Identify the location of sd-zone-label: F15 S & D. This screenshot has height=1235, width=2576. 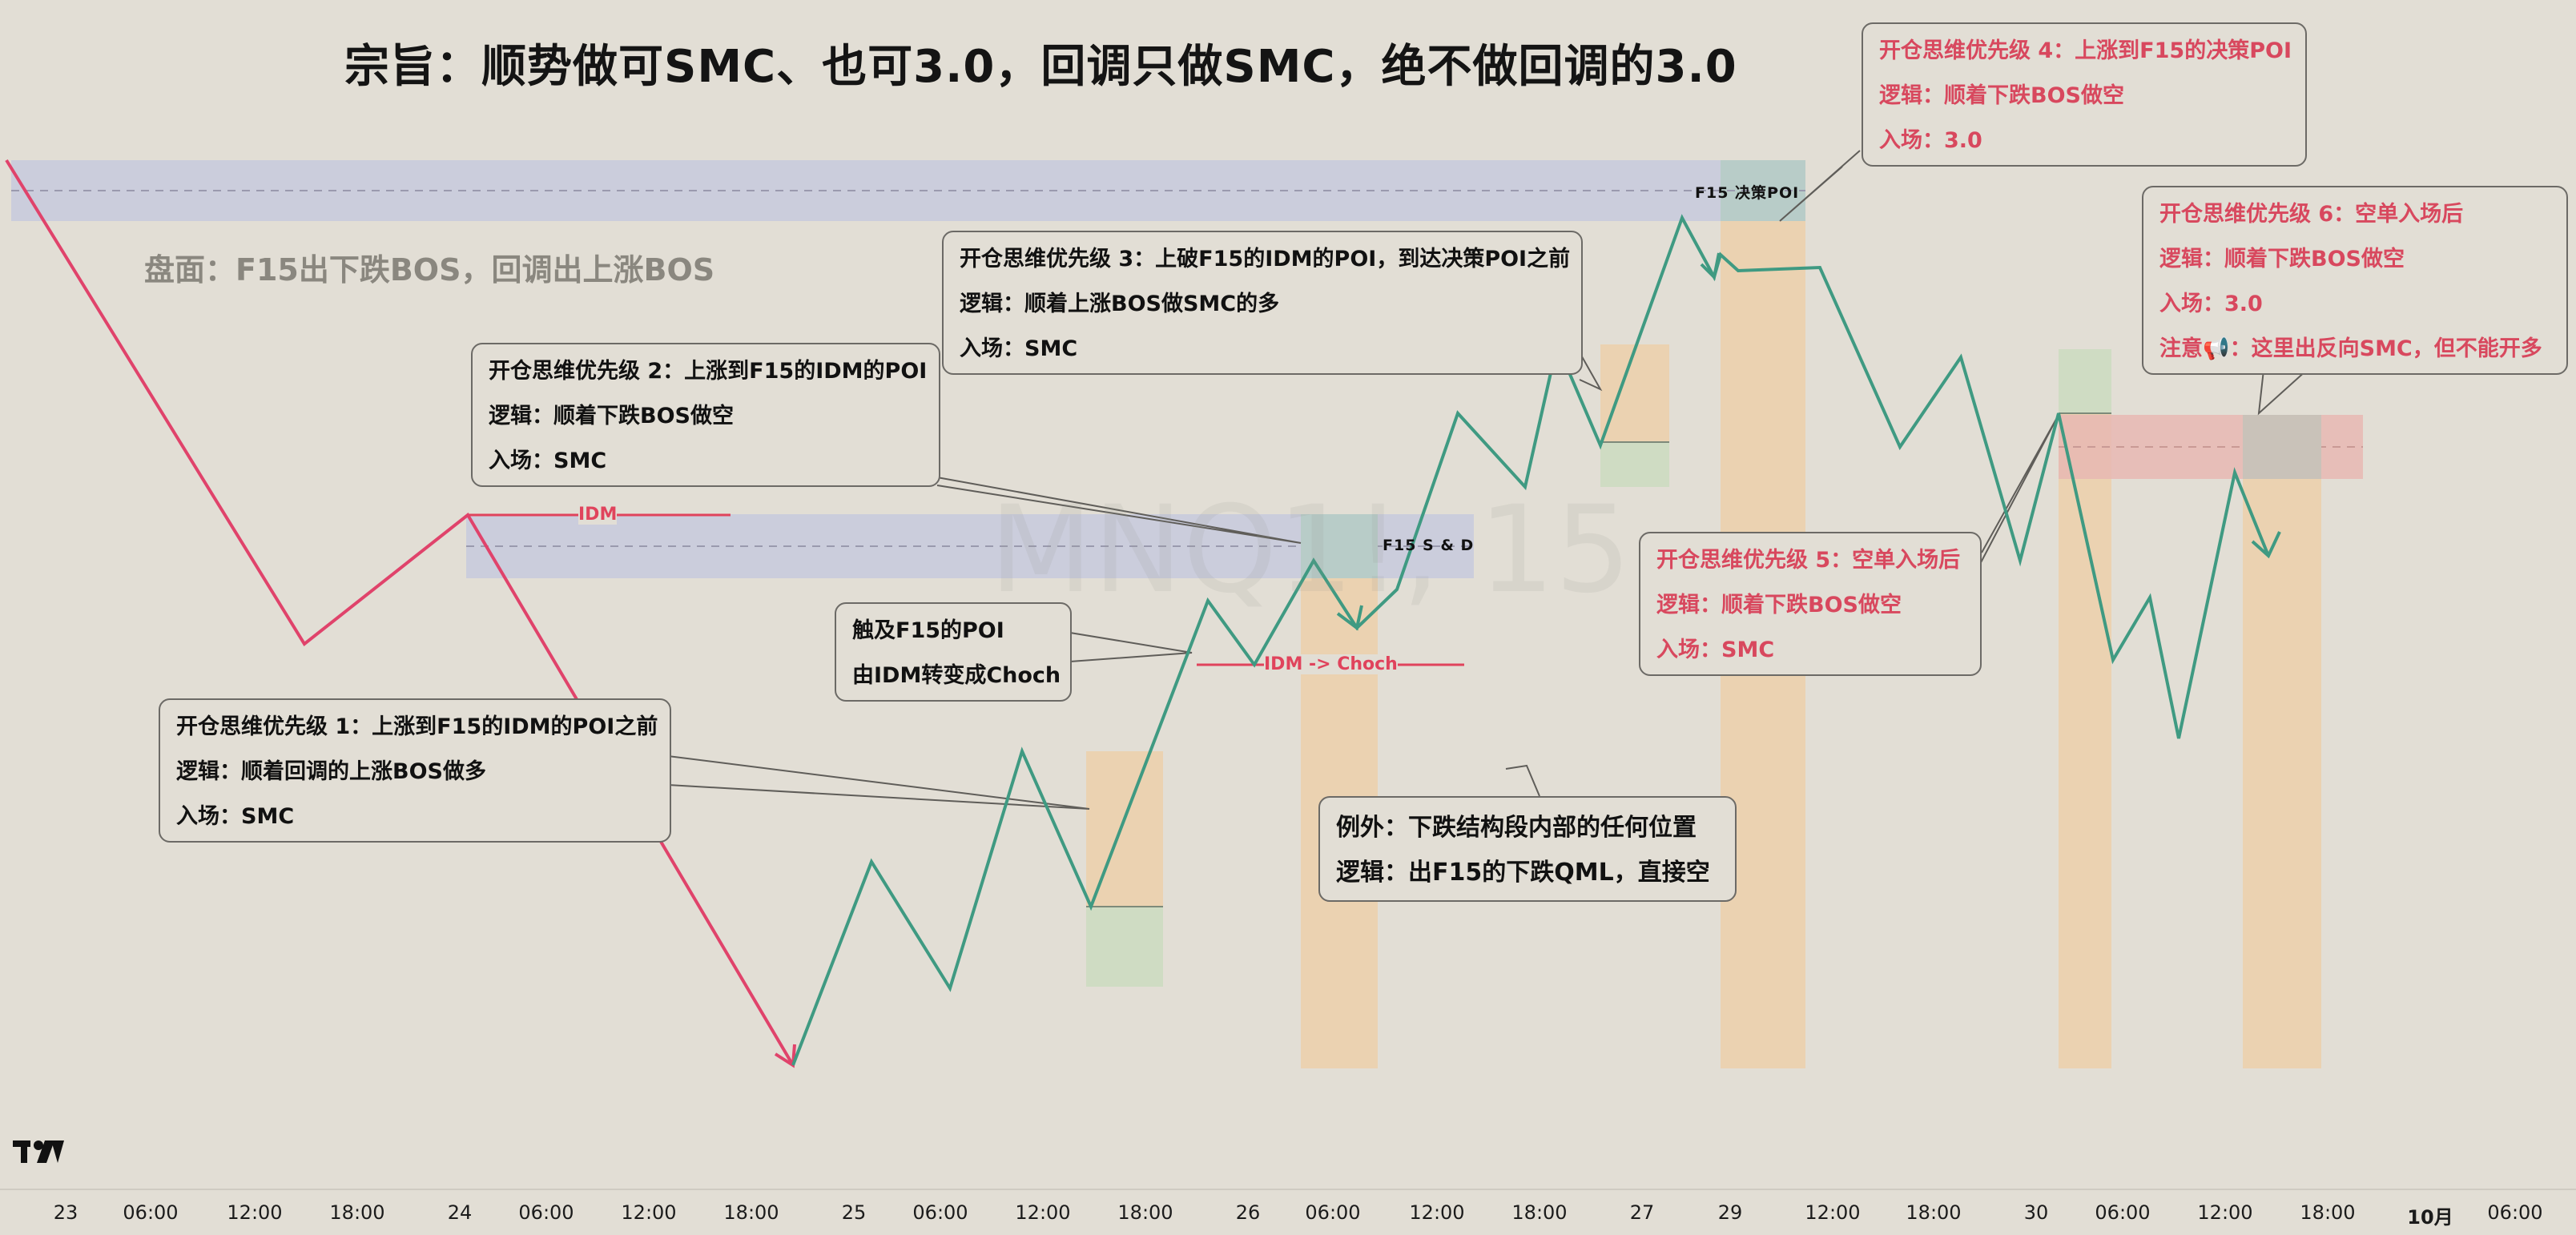
(1429, 545).